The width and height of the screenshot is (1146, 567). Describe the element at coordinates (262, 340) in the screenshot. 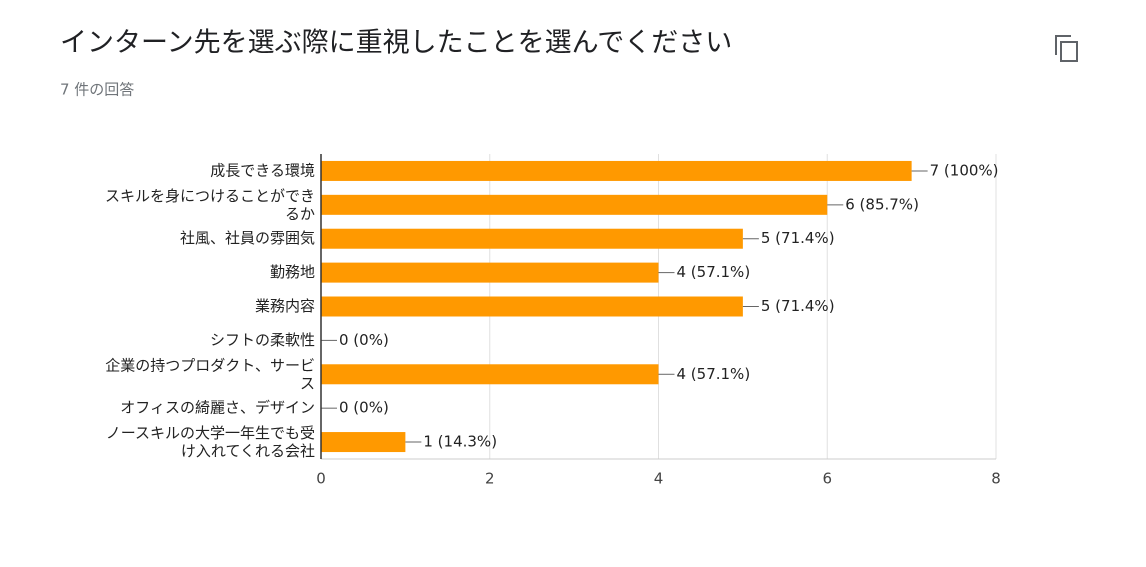

I see `y-tick-label: シフトの柔軟性` at that location.